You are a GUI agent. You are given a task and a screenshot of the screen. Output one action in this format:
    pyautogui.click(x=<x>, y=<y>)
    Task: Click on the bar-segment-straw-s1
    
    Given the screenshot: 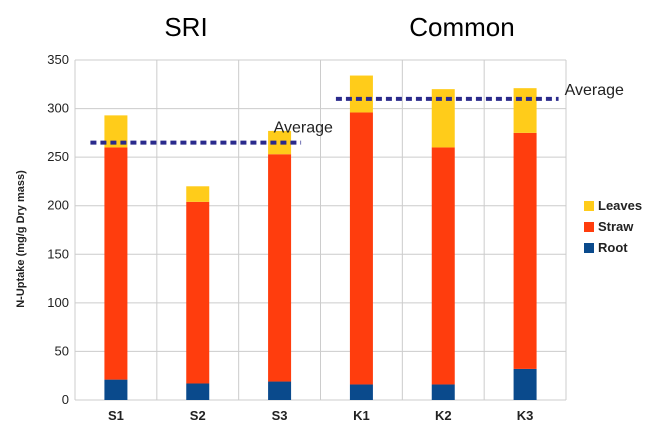 What is the action you would take?
    pyautogui.click(x=116, y=263)
    